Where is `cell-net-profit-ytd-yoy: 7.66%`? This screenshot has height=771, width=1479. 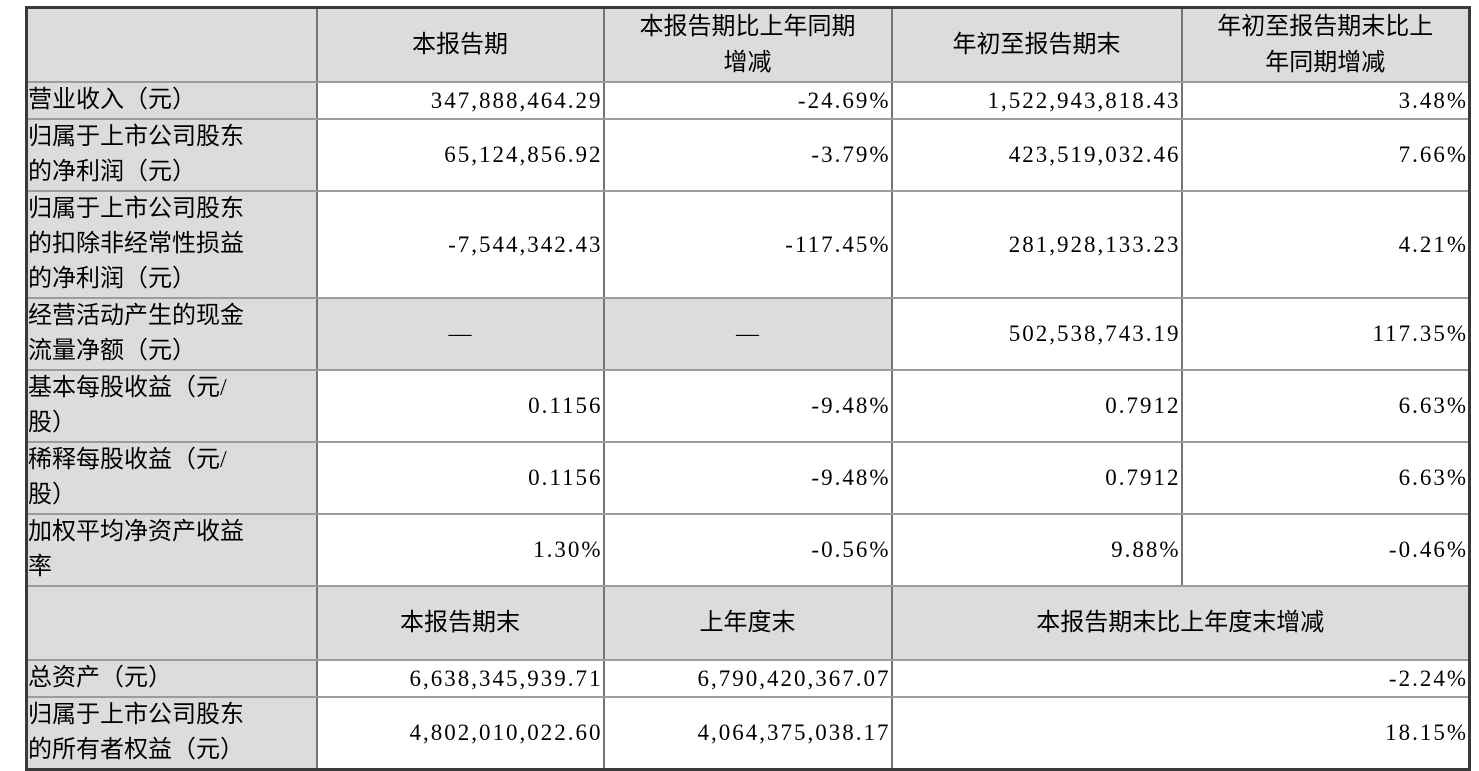
cell-net-profit-ytd-yoy: 7.66% is located at coordinates (1325, 155).